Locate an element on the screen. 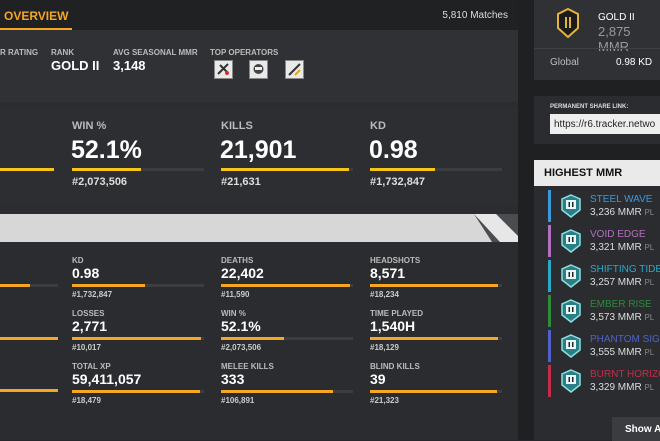 This screenshot has height=441, width=660. detail-melee-kills-bar is located at coordinates (287, 391).